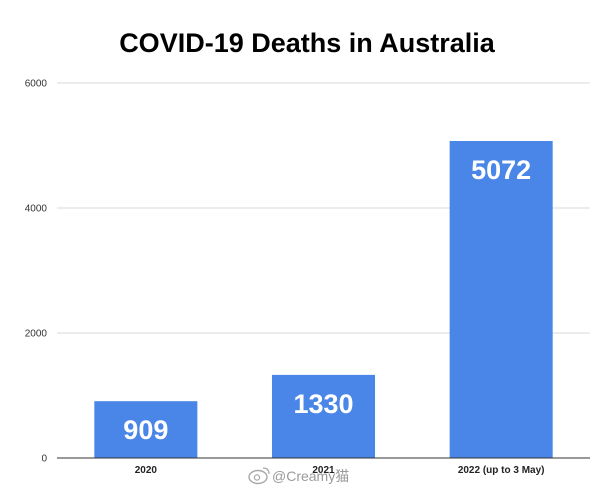 Image resolution: width=614 pixels, height=500 pixels. I want to click on x-axis-category-labels: 2020 2021 2022 (up to 3 May), so click(340, 470).